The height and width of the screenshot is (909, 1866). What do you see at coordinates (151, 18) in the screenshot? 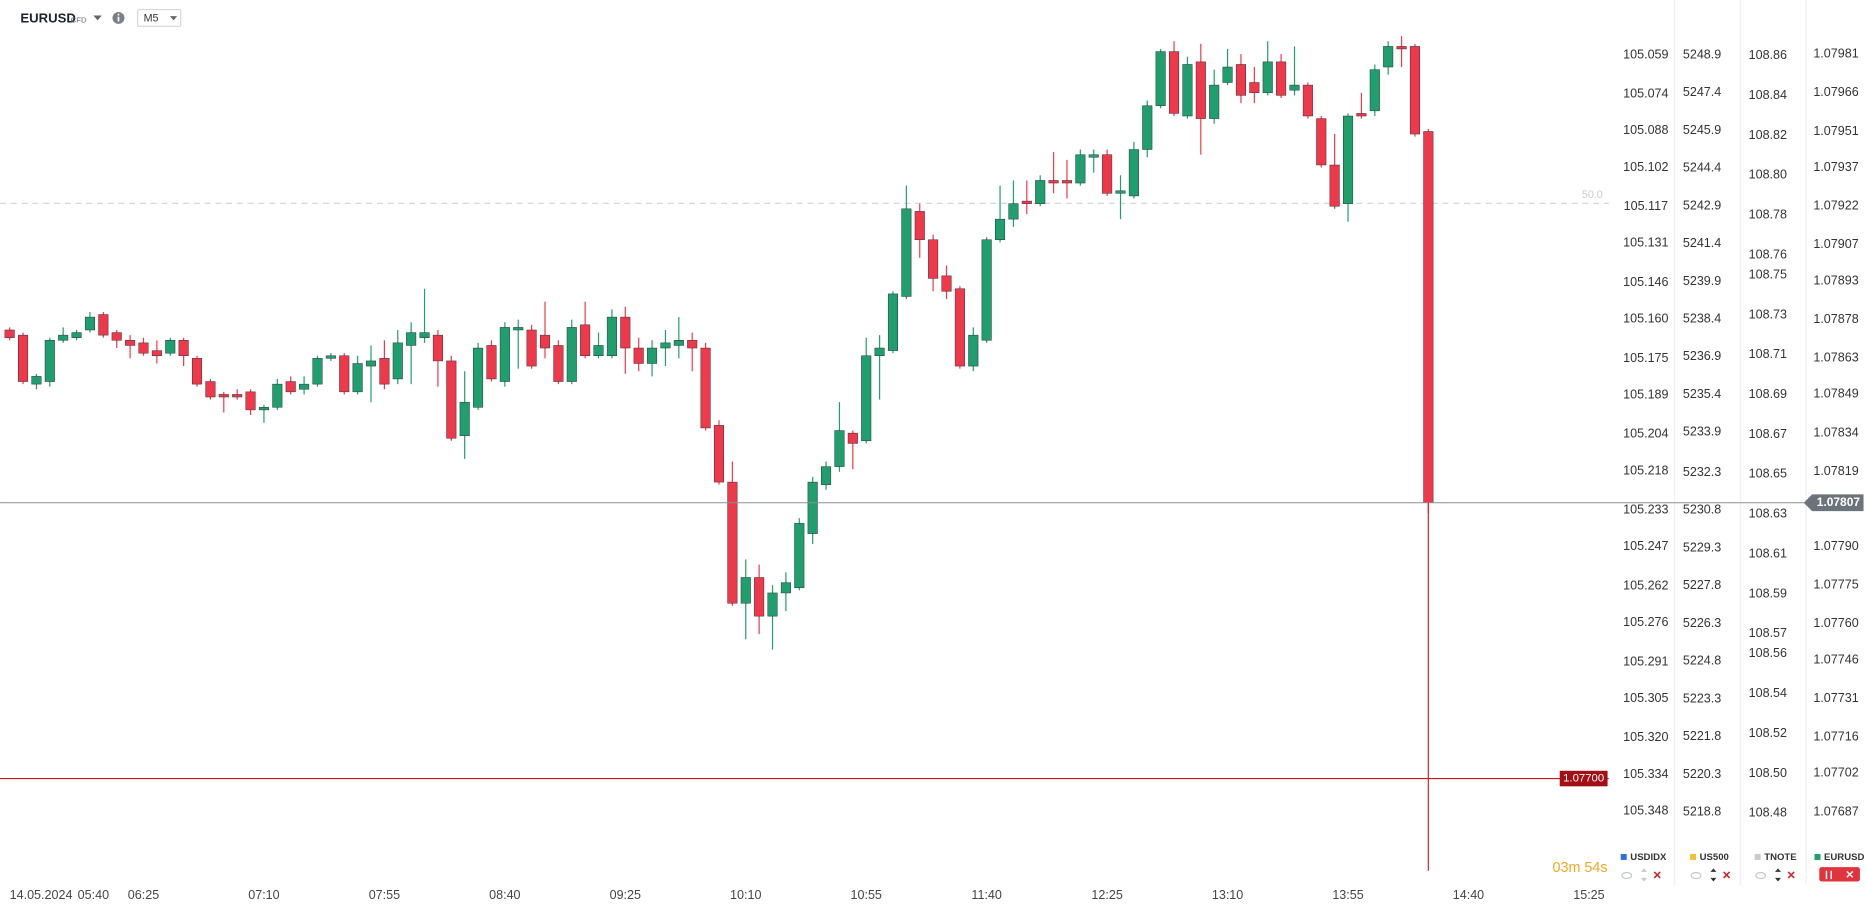
I see `timeframe: M5` at bounding box center [151, 18].